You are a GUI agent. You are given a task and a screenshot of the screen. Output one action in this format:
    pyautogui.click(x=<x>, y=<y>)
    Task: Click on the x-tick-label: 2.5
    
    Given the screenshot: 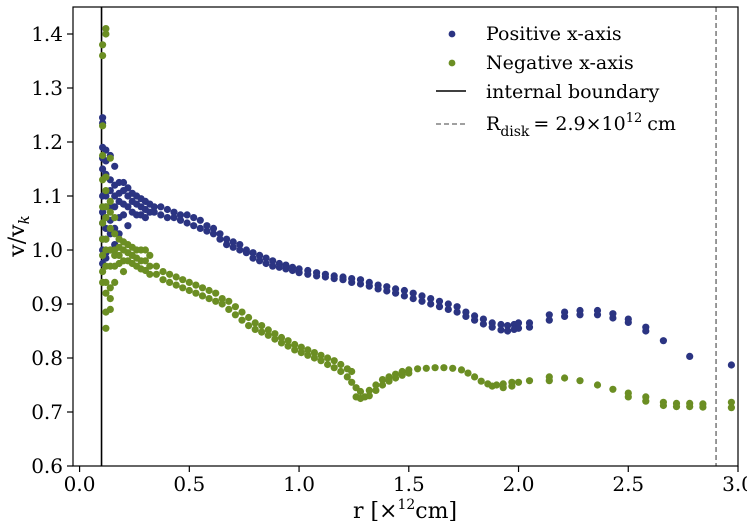 What is the action you would take?
    pyautogui.click(x=628, y=484)
    